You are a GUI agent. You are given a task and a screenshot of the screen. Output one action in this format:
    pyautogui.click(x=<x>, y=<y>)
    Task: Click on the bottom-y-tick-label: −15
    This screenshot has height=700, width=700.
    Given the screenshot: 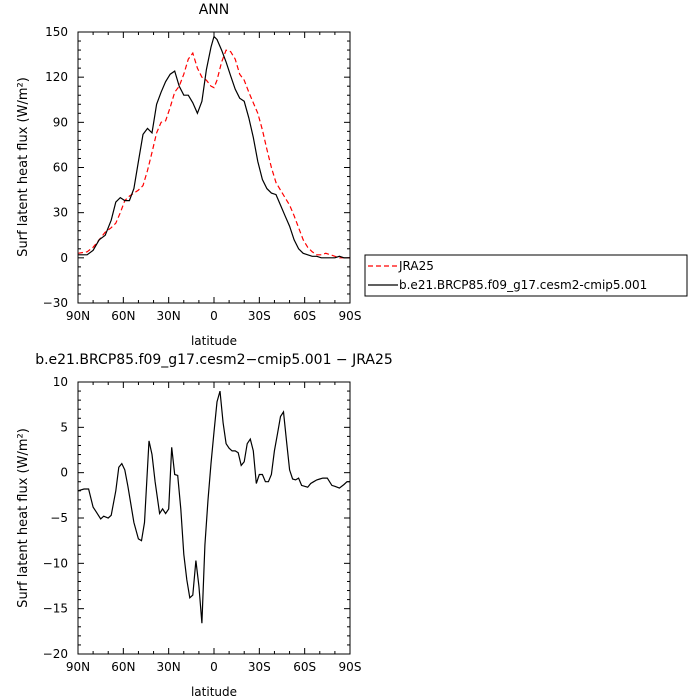 What is the action you would take?
    pyautogui.click(x=55, y=609)
    